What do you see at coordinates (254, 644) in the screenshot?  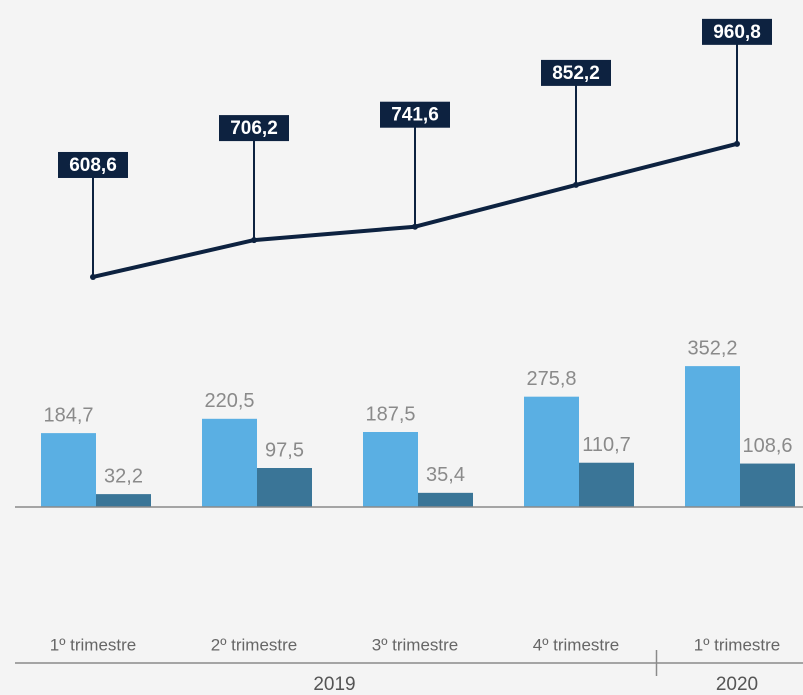 I see `x-tick-label: 2º trimestre` at bounding box center [254, 644].